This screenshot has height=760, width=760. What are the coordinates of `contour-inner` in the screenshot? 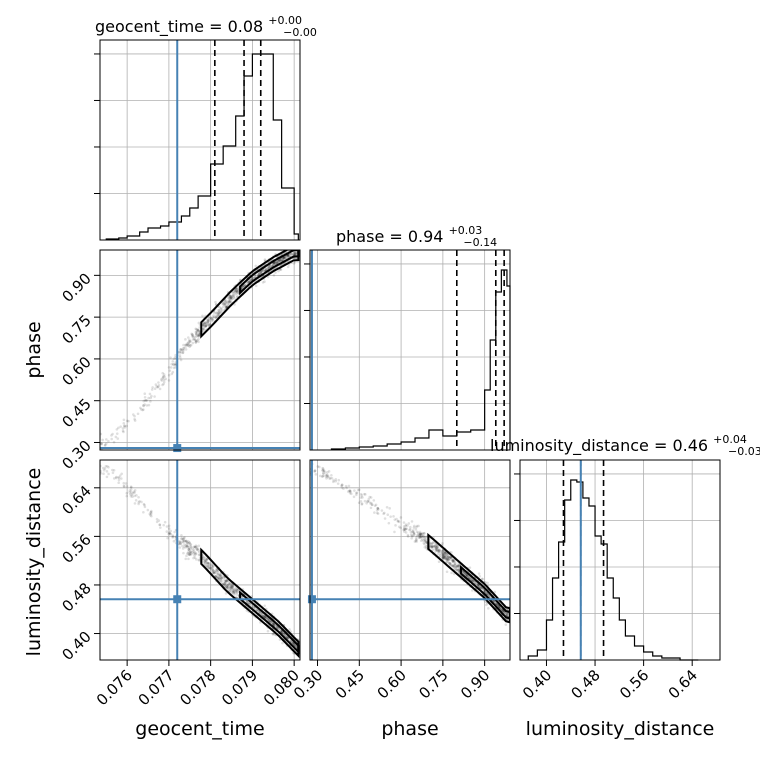 It's located at (269, 622).